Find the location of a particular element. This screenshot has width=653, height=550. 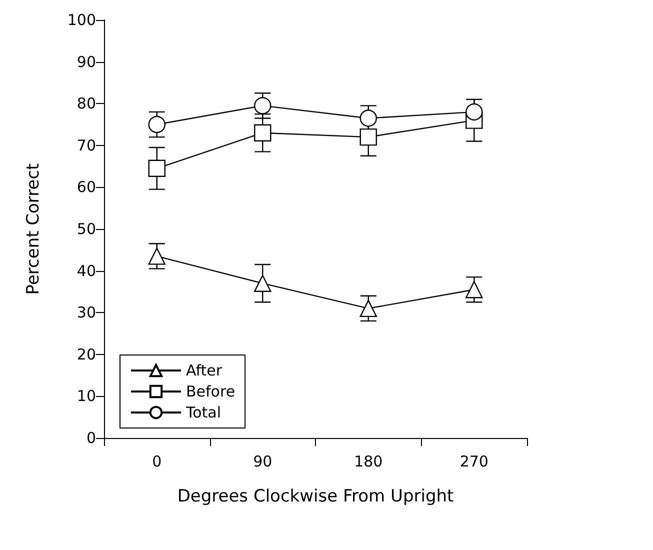

legend-label: Before is located at coordinates (211, 391).